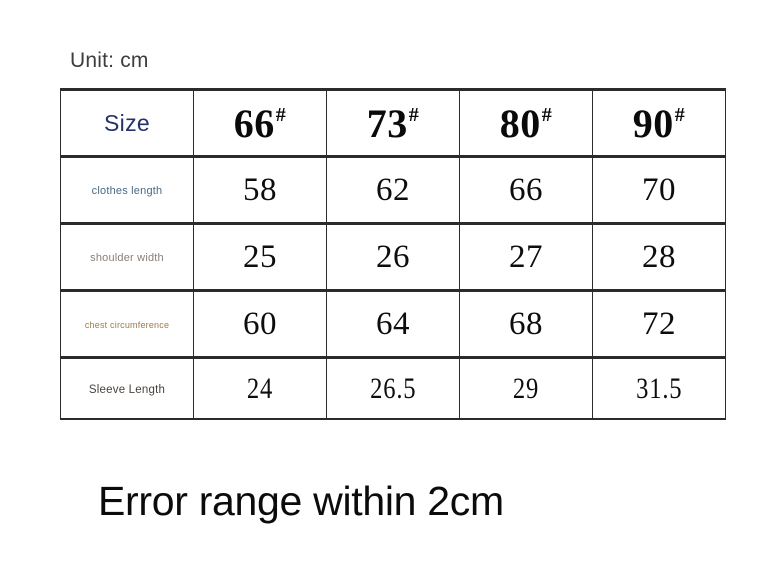  I want to click on value-text: 26.5, so click(393, 388).